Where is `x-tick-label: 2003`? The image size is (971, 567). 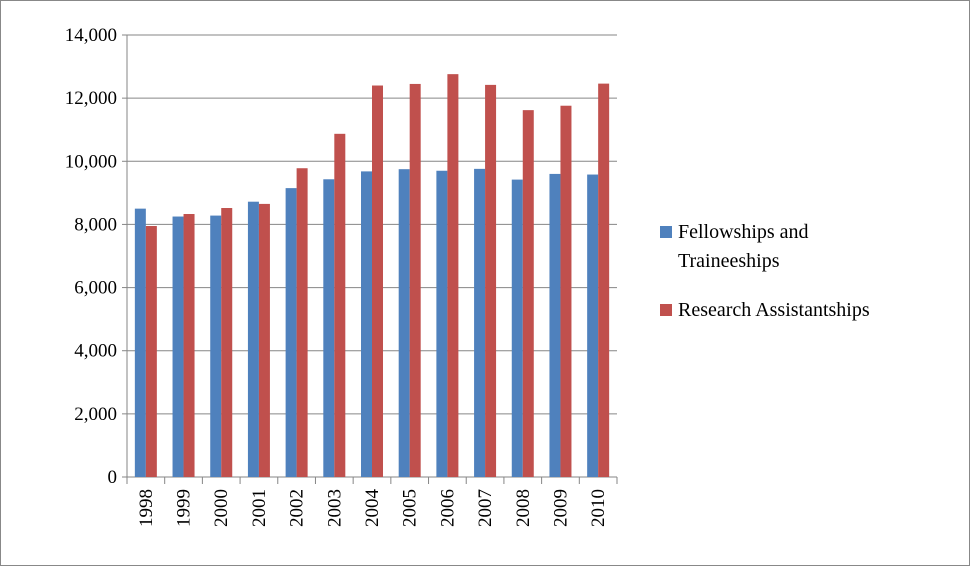
x-tick-label: 2003 is located at coordinates (334, 508).